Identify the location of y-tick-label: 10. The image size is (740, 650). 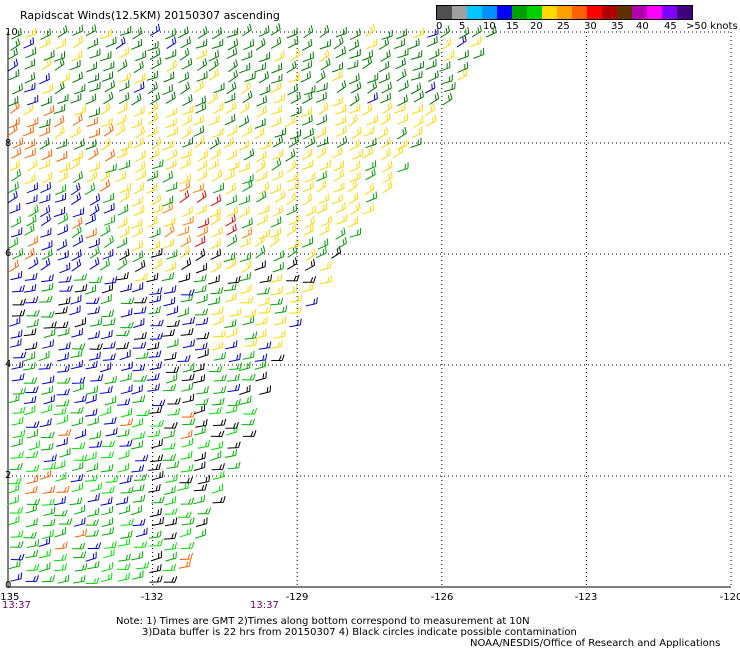
(11, 32).